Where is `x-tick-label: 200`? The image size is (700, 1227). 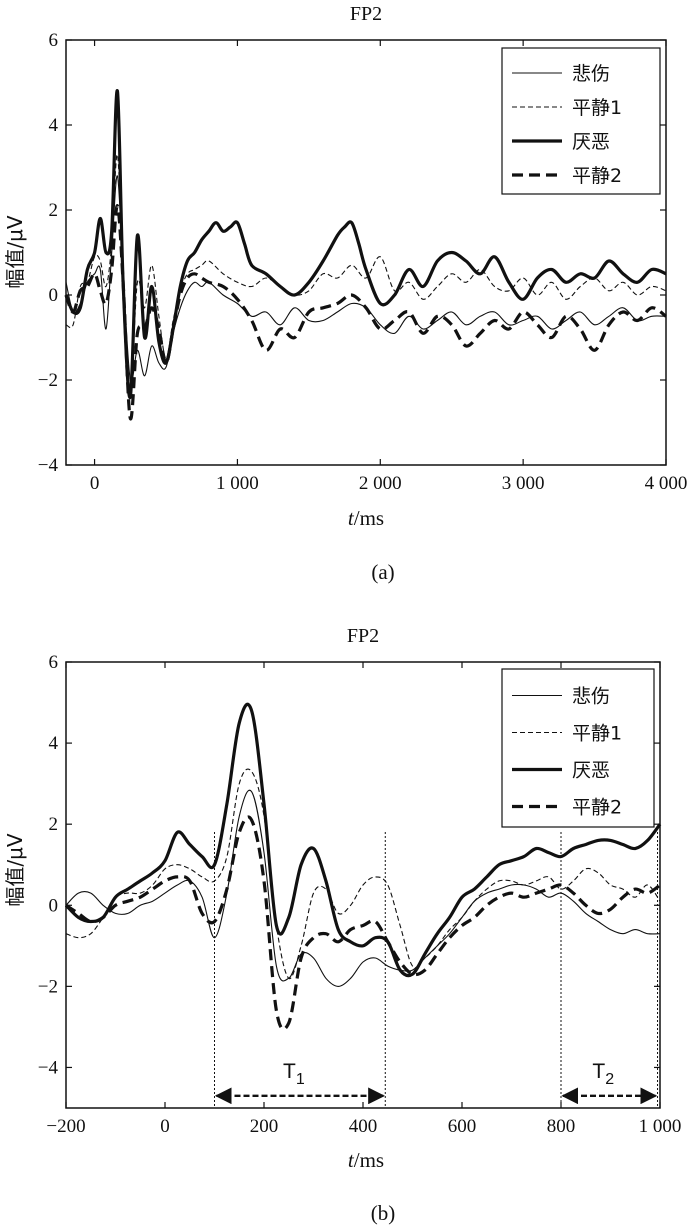 x-tick-label: 200 is located at coordinates (264, 1126).